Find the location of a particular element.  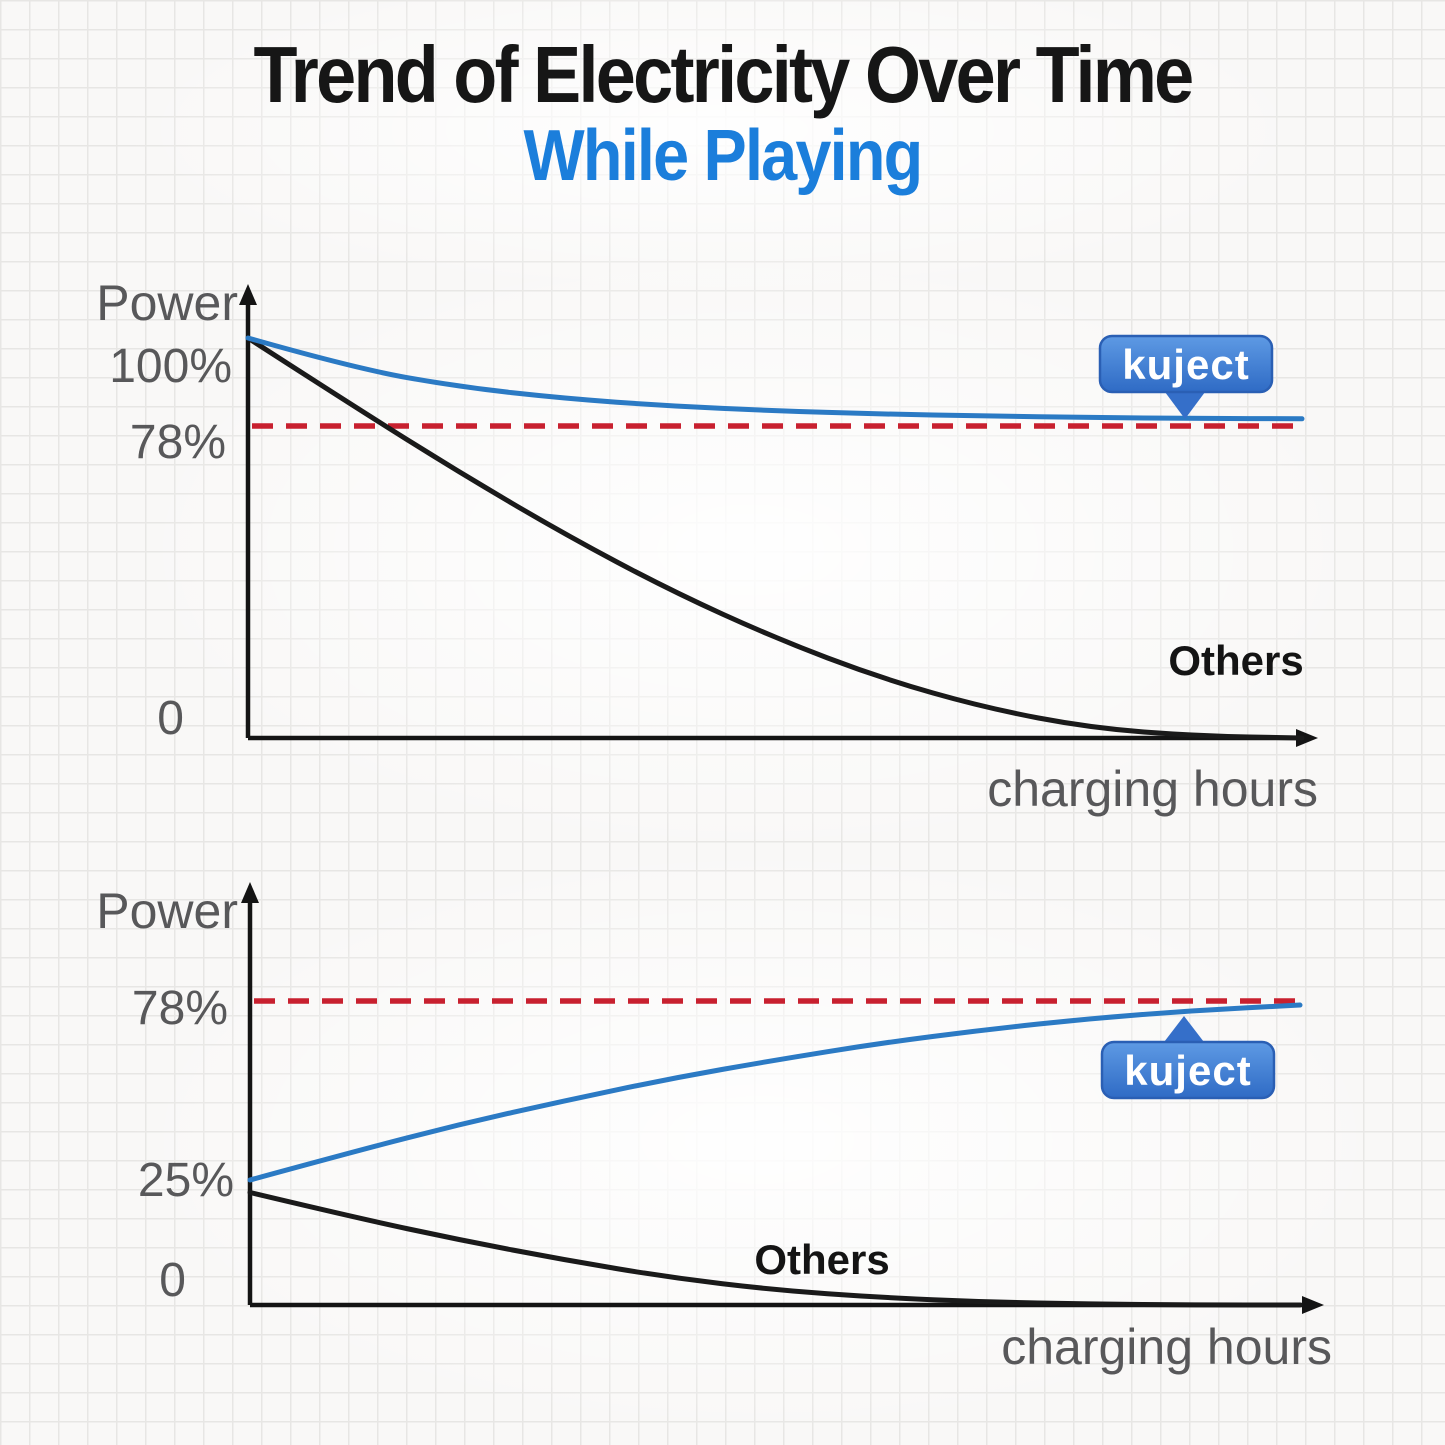

others-curve is located at coordinates (775, 1249).